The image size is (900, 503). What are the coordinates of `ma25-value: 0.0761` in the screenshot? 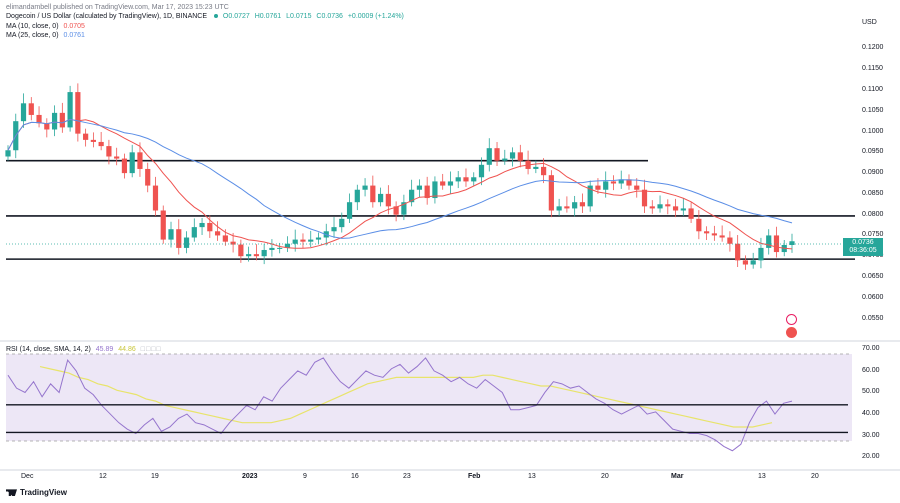 It's located at (74, 35).